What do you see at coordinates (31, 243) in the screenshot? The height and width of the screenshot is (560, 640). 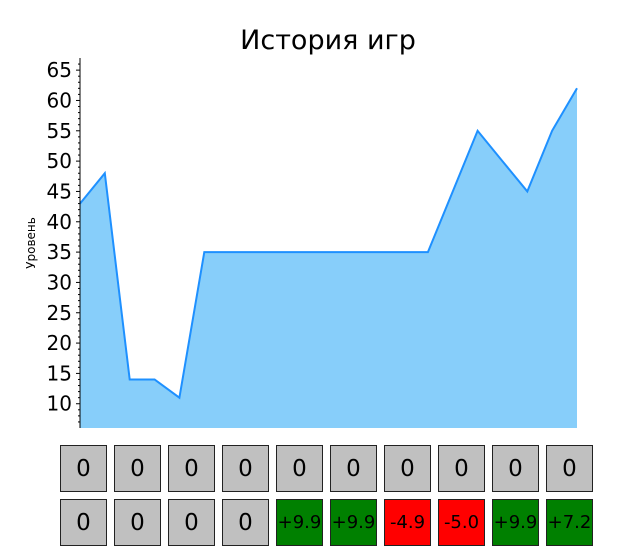 I see `y-axis-label: Уровень` at bounding box center [31, 243].